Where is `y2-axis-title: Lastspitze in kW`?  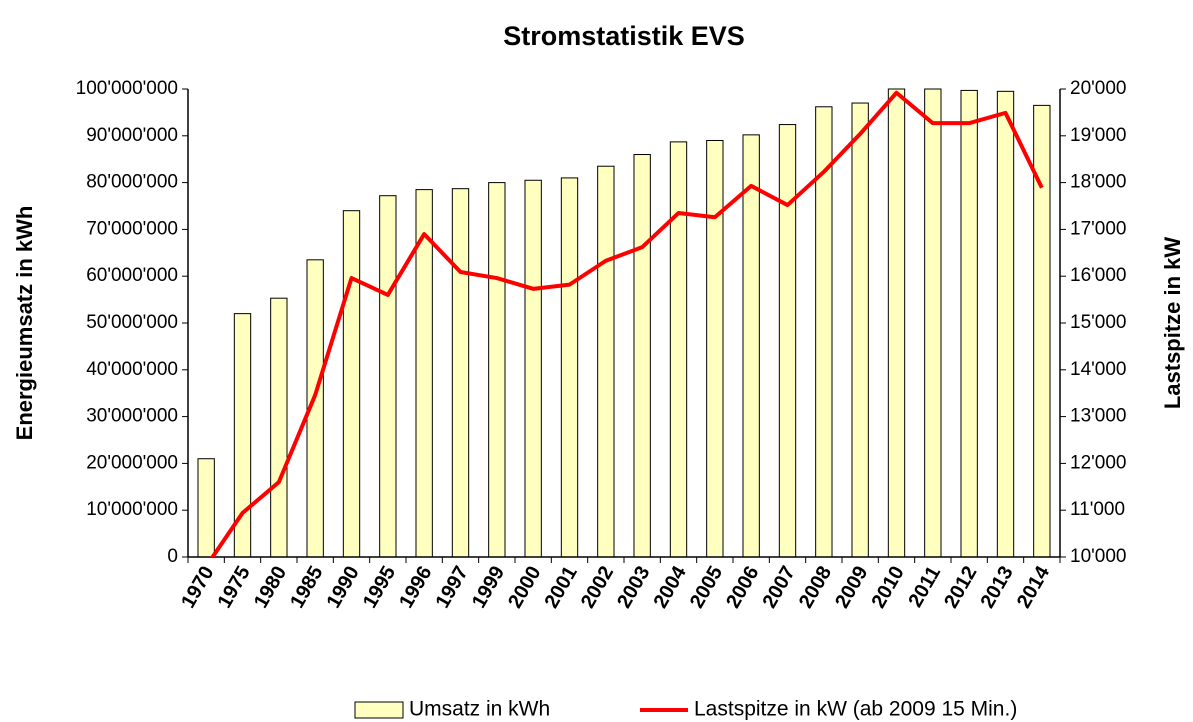 y2-axis-title: Lastspitze in kW is located at coordinates (1172, 323).